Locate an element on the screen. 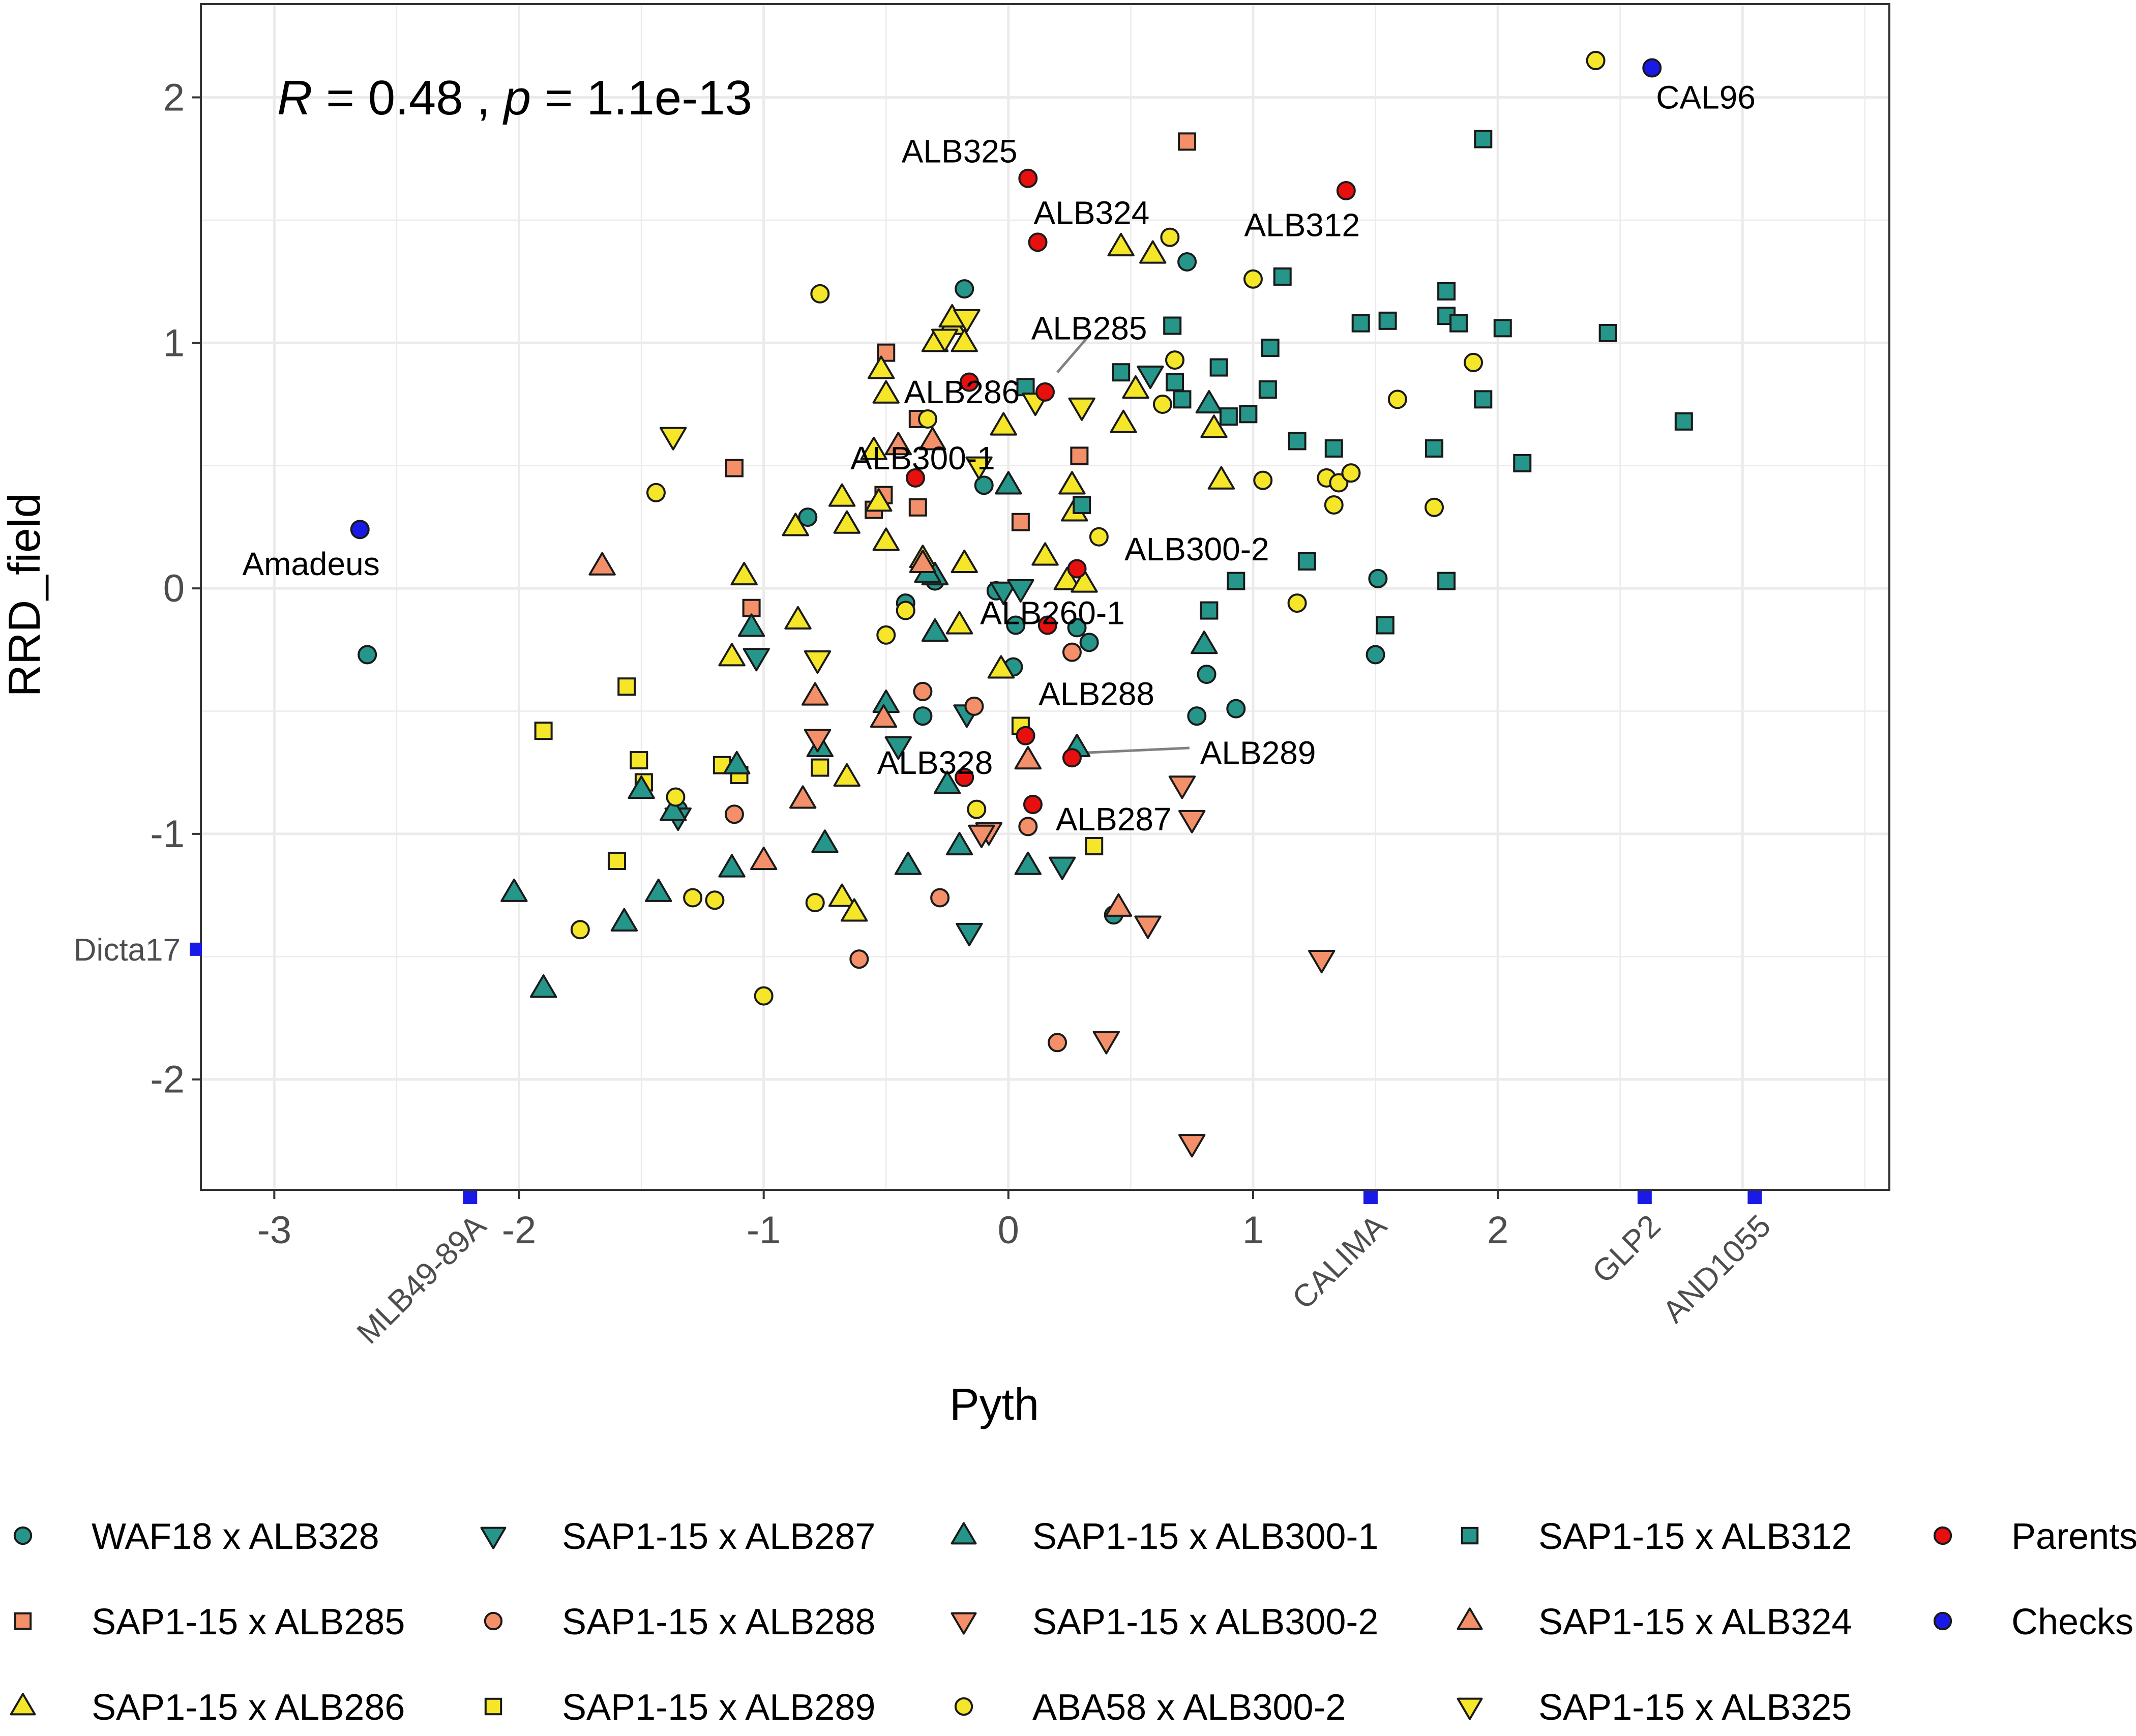  legend-label: Parents is located at coordinates (2073, 1536).